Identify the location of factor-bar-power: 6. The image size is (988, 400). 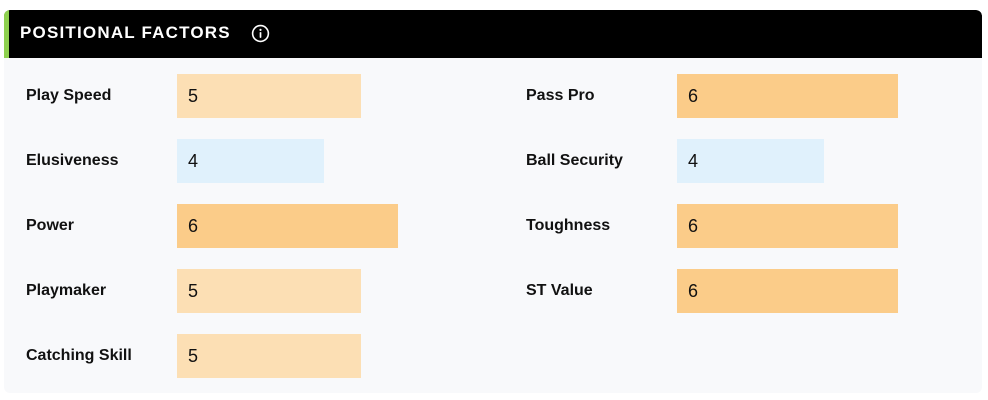
(287, 226).